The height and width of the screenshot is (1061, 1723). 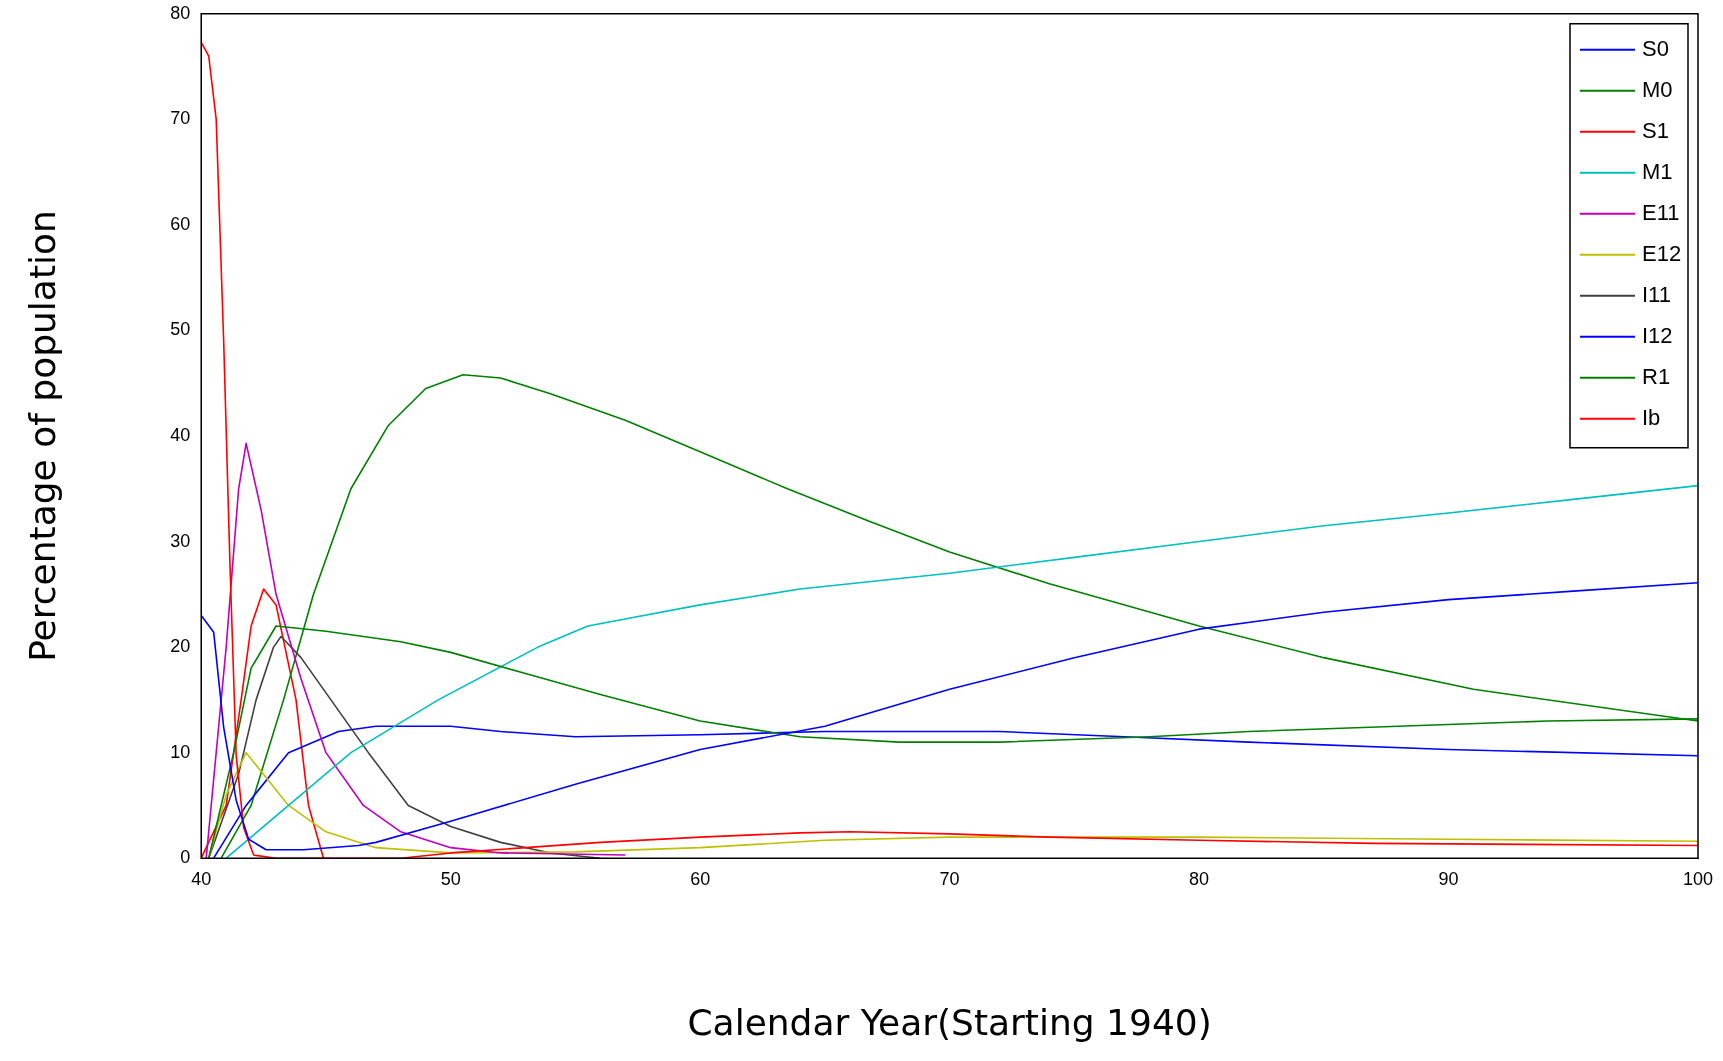 What do you see at coordinates (201, 878) in the screenshot?
I see `x-tick-label: 40` at bounding box center [201, 878].